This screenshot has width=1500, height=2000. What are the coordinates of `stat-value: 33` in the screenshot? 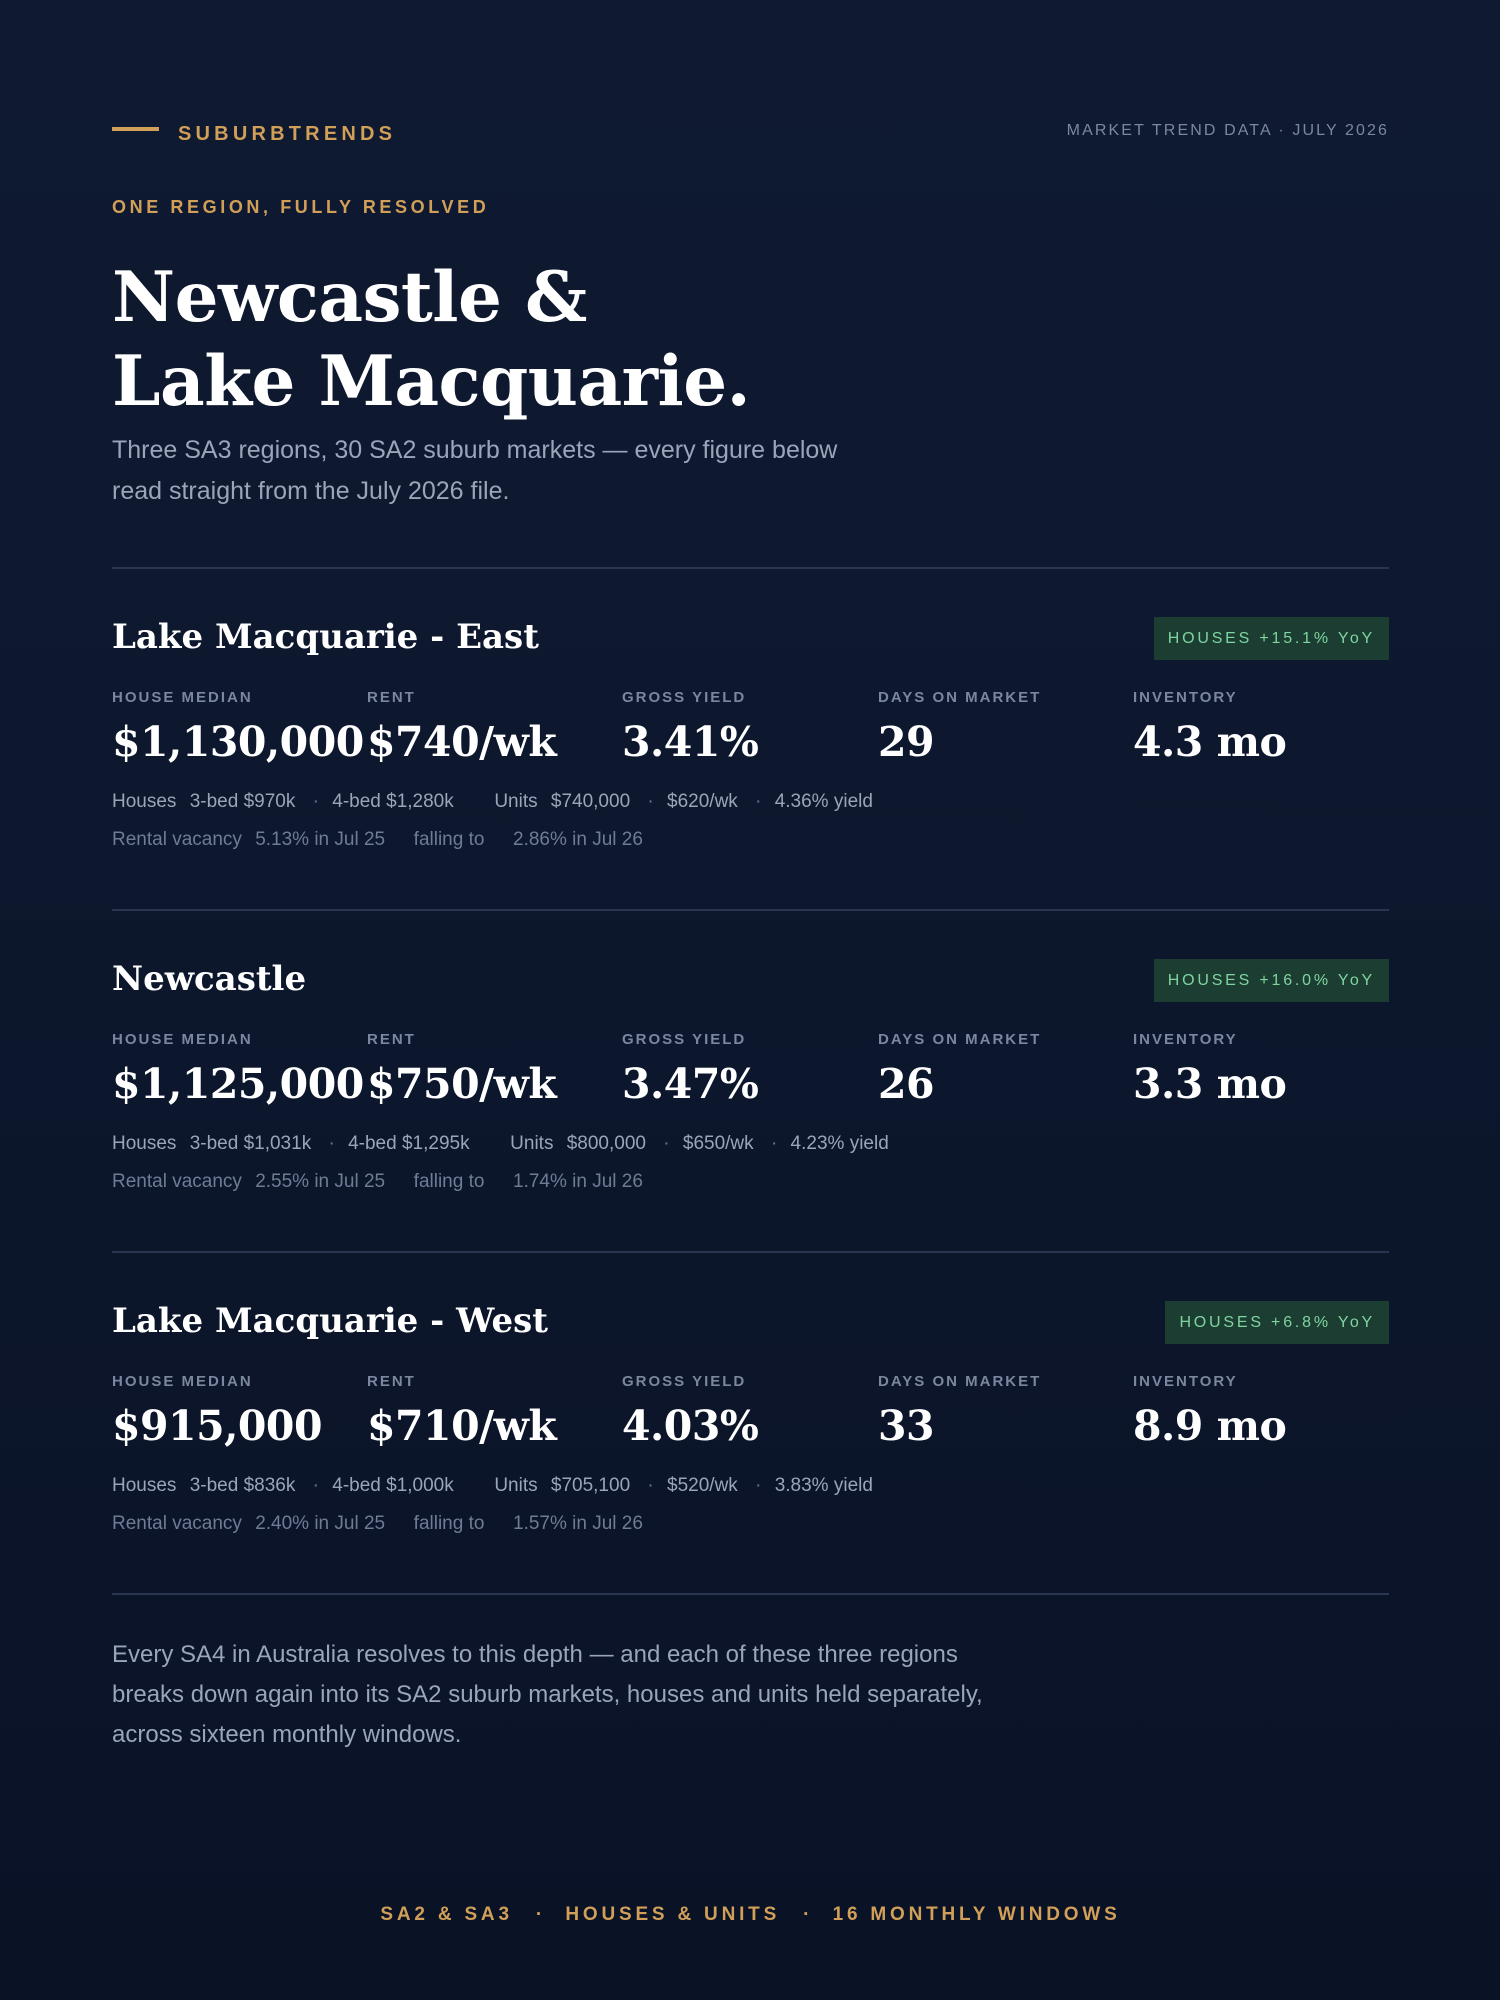 It's located at (906, 1426).